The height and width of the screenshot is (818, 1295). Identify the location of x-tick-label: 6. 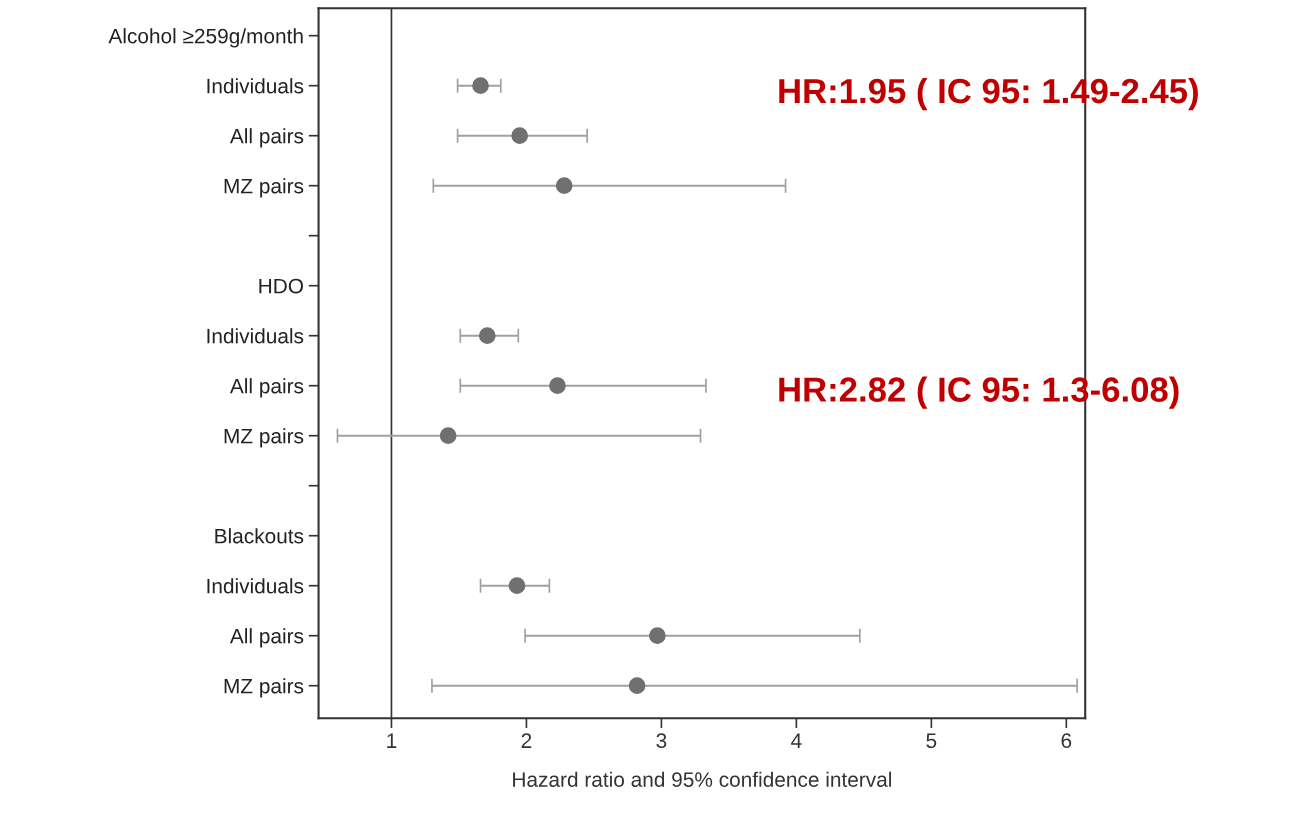
(1066, 741).